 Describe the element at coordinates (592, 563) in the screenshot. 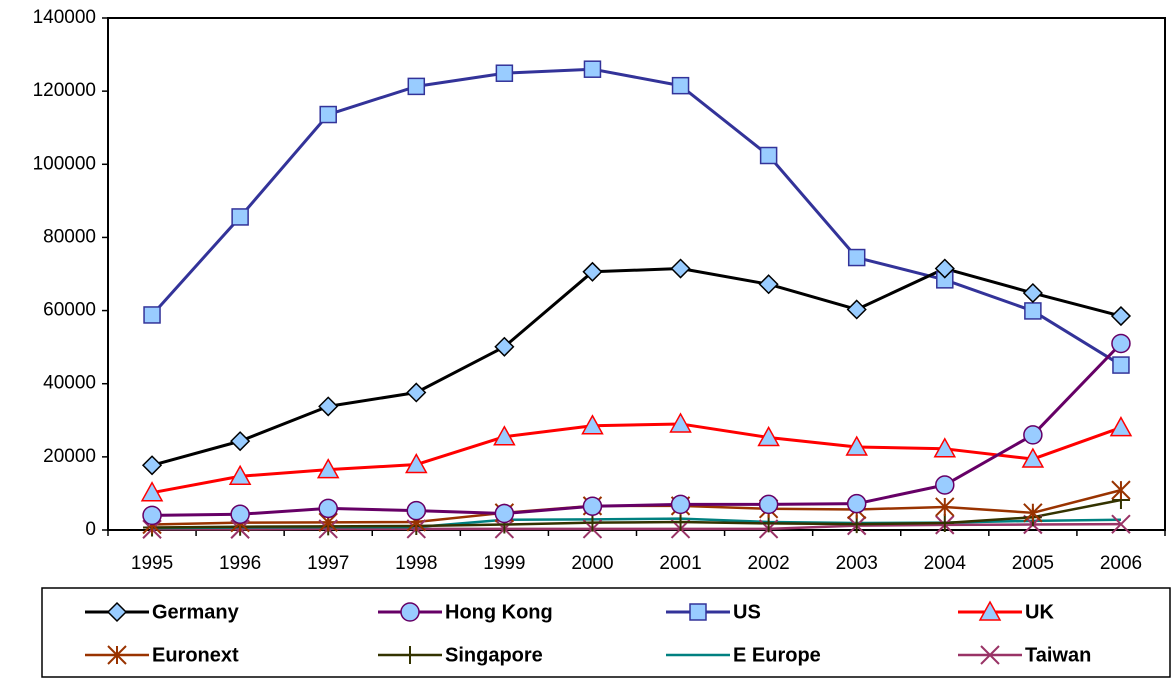

I see `x-tick-label: 2000` at that location.